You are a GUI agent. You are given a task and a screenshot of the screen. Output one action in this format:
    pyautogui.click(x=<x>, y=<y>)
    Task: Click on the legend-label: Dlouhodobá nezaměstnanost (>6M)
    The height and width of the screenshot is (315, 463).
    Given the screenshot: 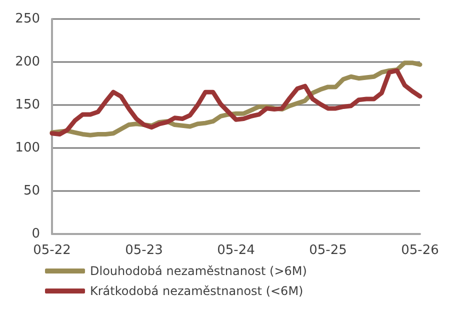 What is the action you would take?
    pyautogui.click(x=198, y=271)
    